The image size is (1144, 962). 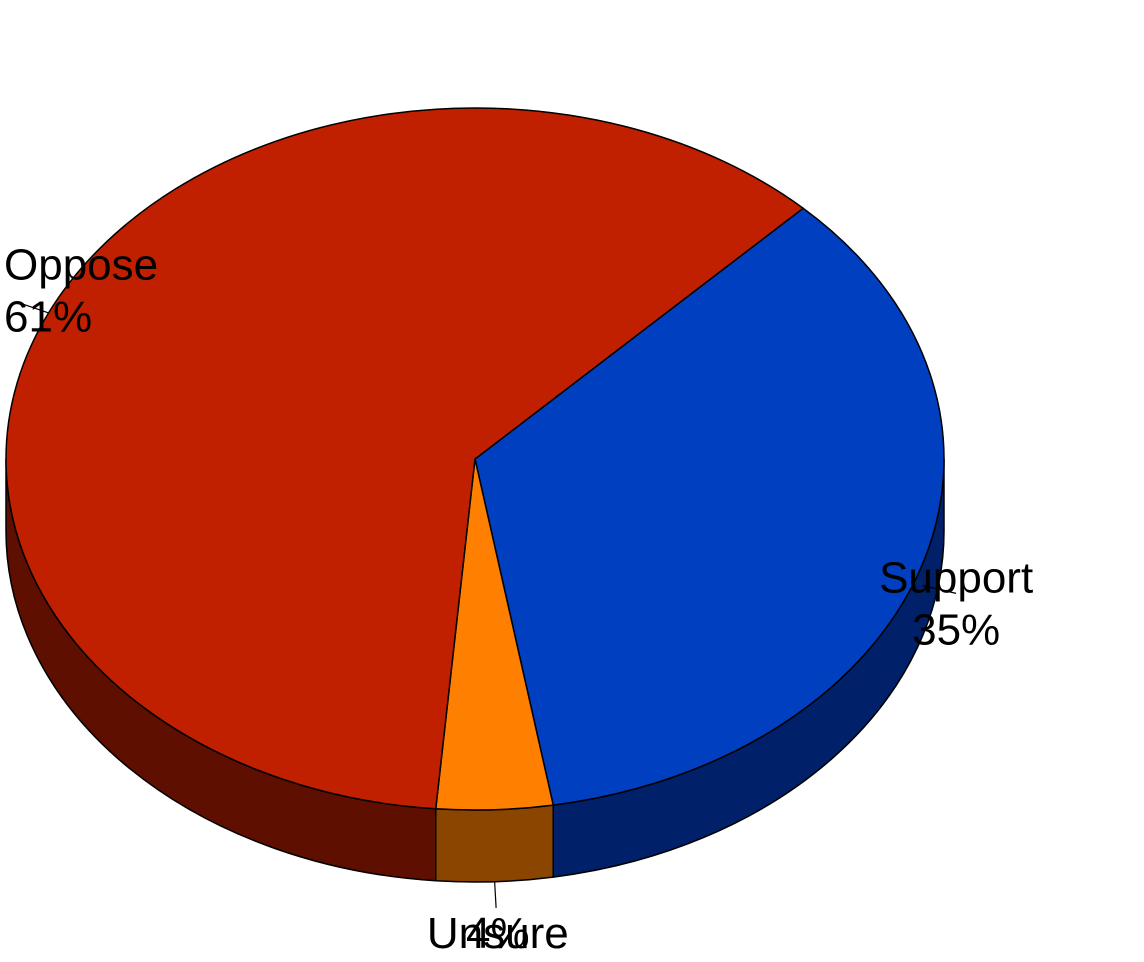 I want to click on slice-label-support: Support, so click(x=956, y=577).